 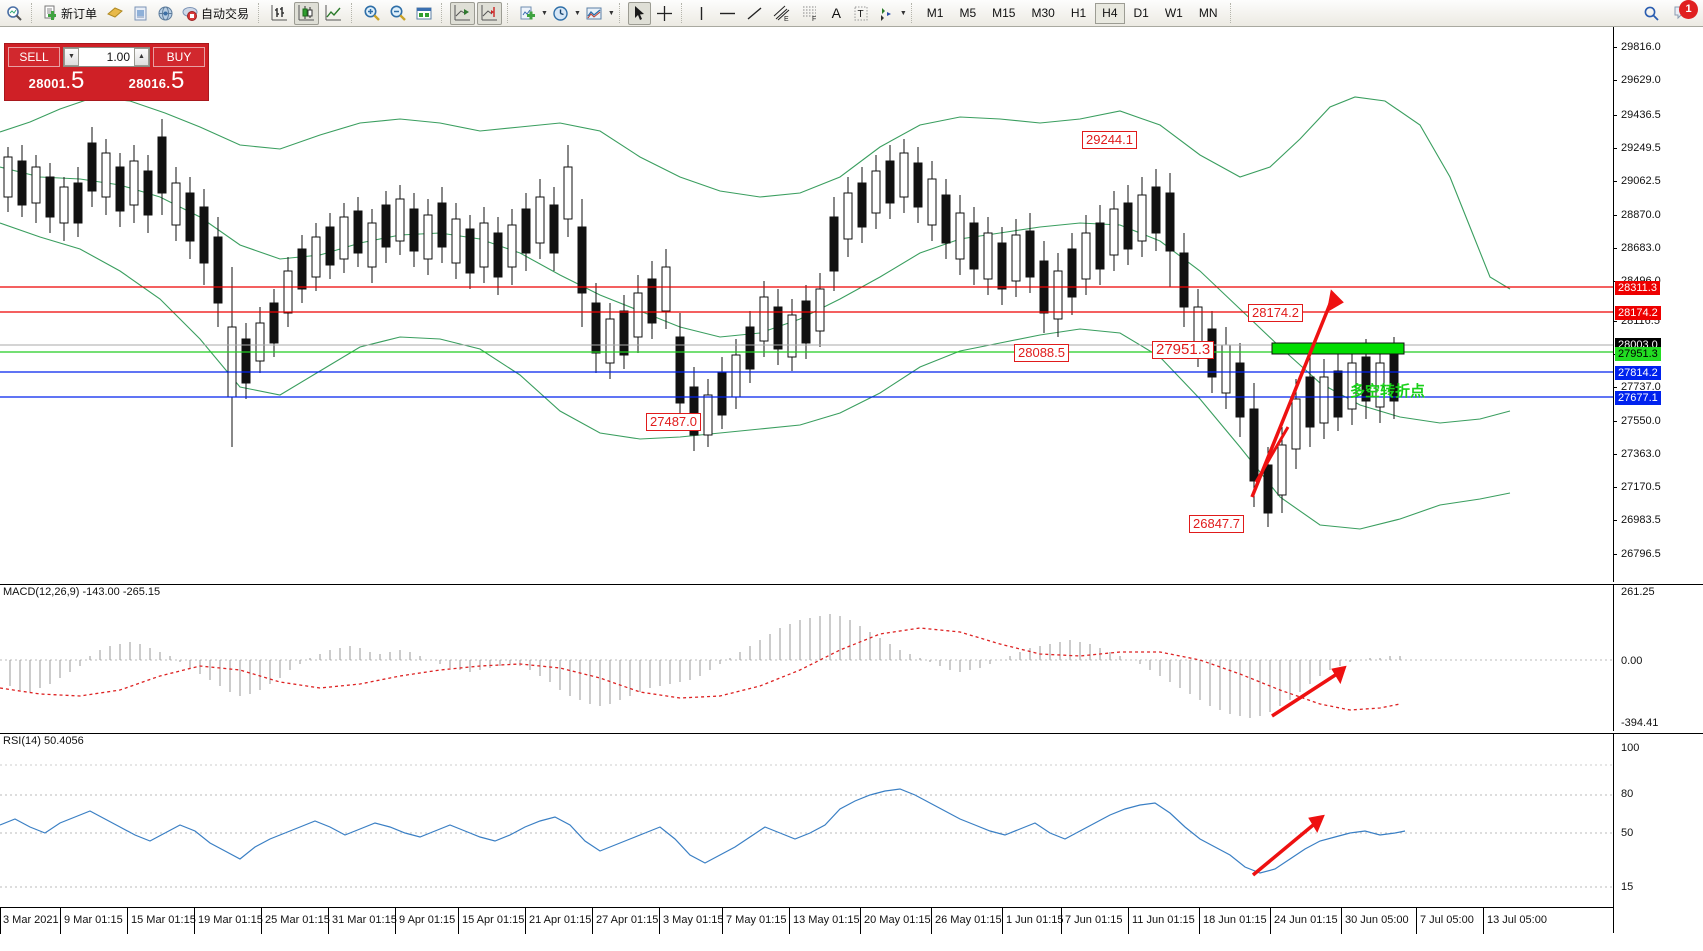 What do you see at coordinates (1632, 661) in the screenshot?
I see `macd-scale-mid: 0.00` at bounding box center [1632, 661].